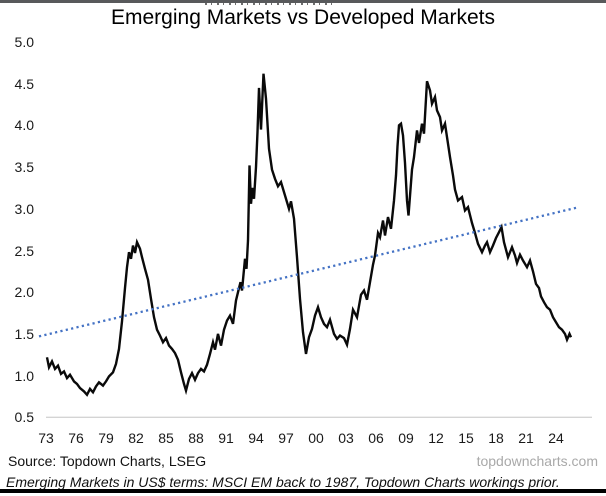  I want to click on x-tick-label: 21, so click(526, 438).